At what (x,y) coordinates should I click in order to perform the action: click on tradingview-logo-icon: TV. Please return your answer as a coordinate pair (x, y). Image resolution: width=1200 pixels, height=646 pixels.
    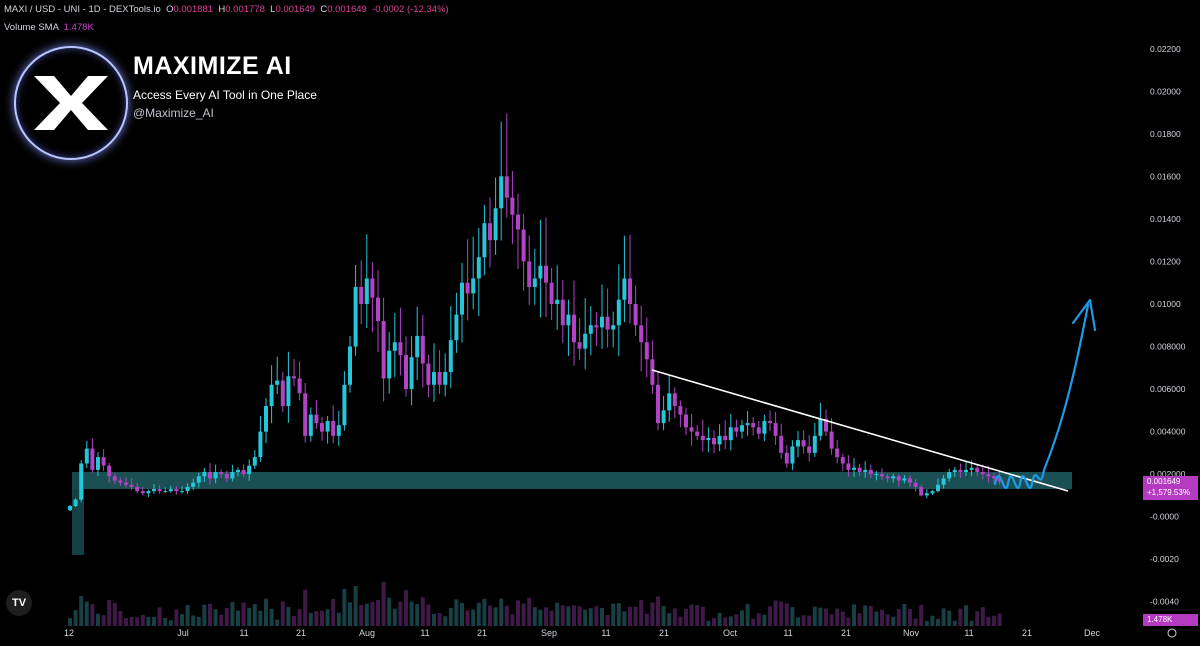
    Looking at the image, I should click on (19, 603).